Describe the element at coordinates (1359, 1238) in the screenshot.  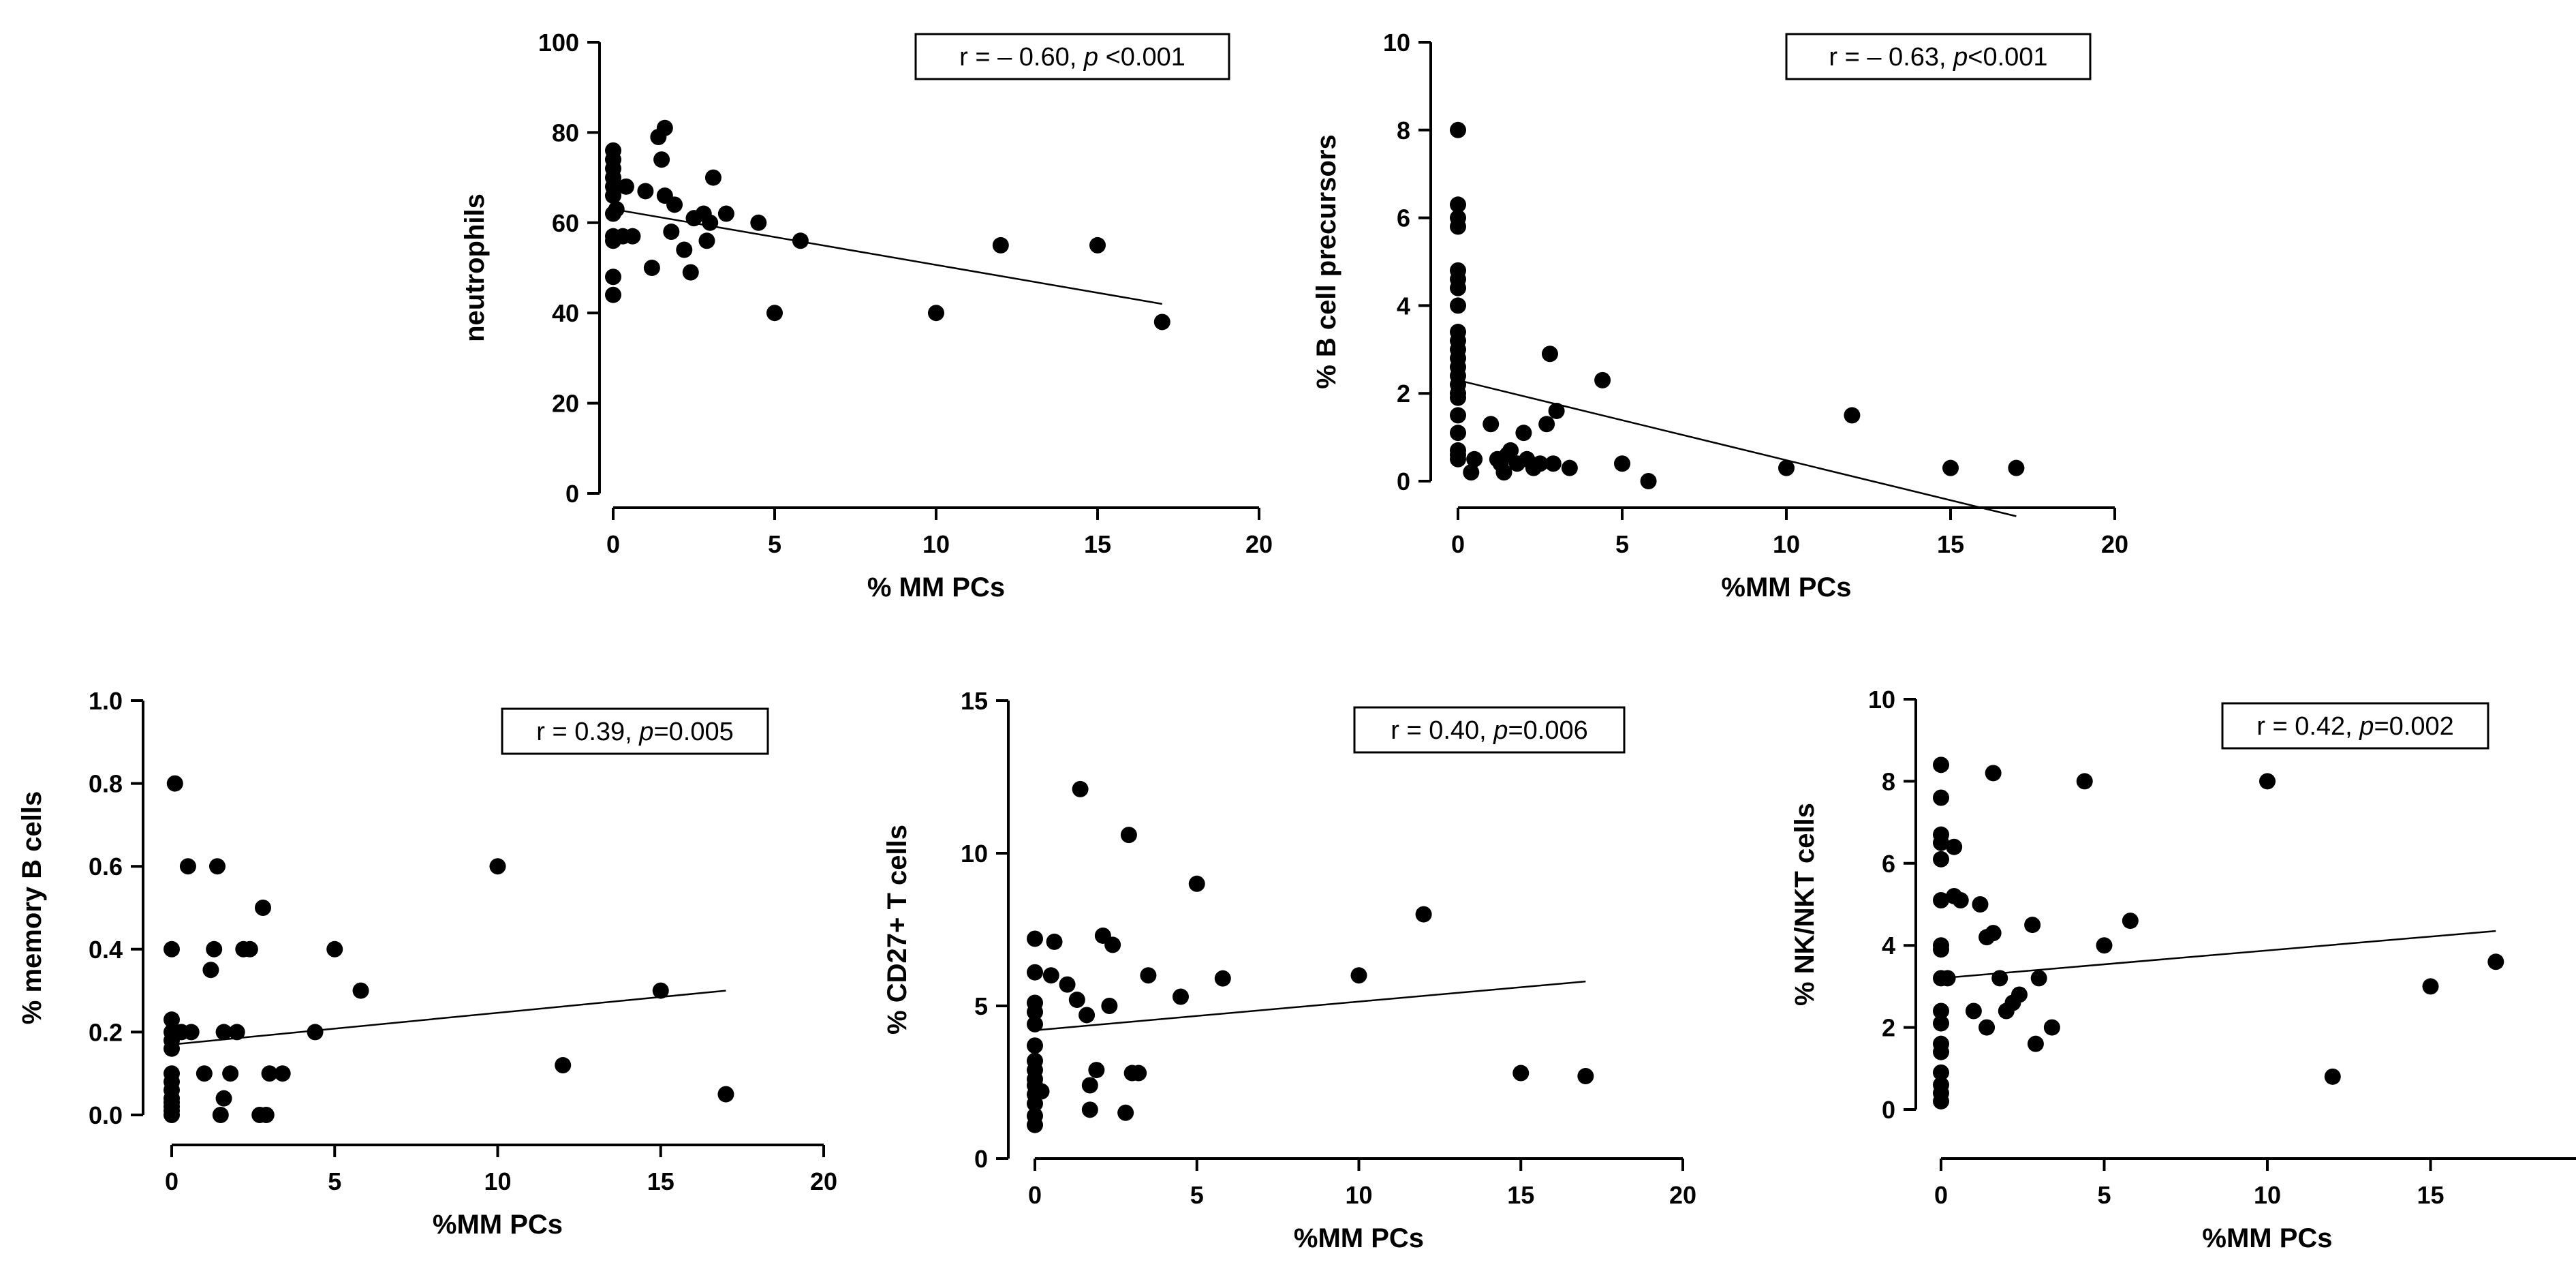
I see `x-axis-title: %MM PCs` at that location.